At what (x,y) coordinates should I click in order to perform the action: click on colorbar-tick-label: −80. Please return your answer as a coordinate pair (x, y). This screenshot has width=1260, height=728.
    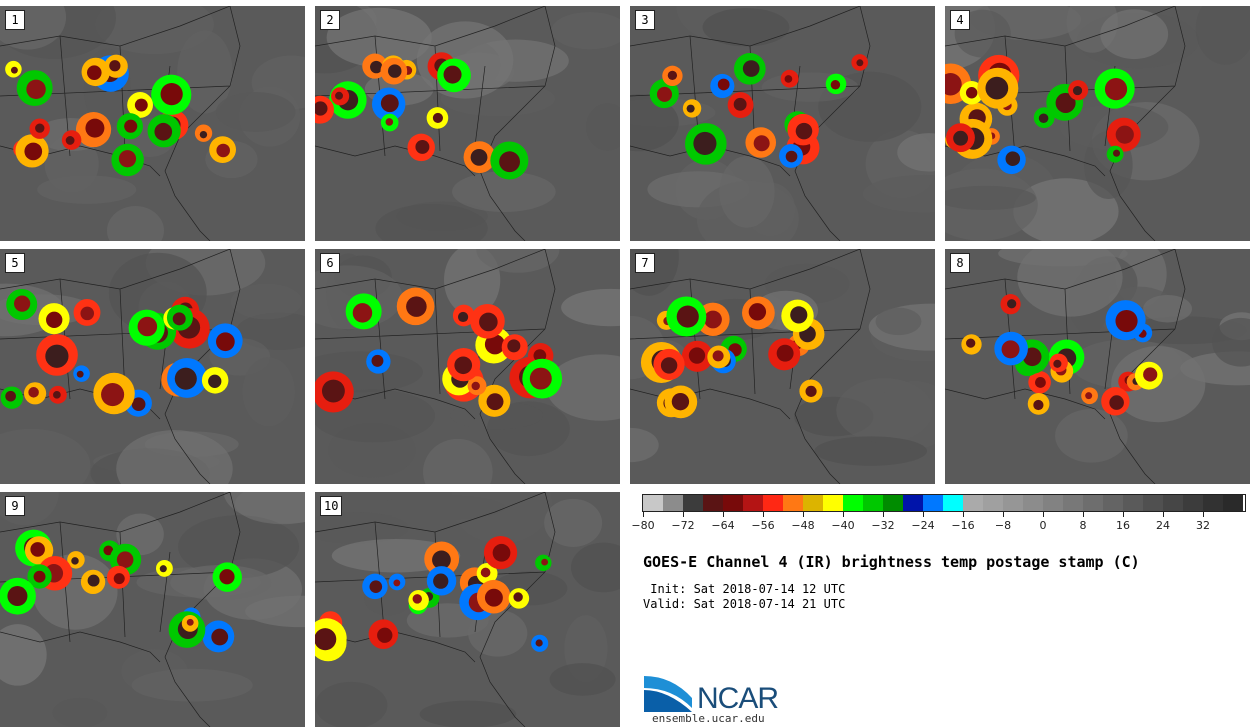
    Looking at the image, I should click on (643, 525).